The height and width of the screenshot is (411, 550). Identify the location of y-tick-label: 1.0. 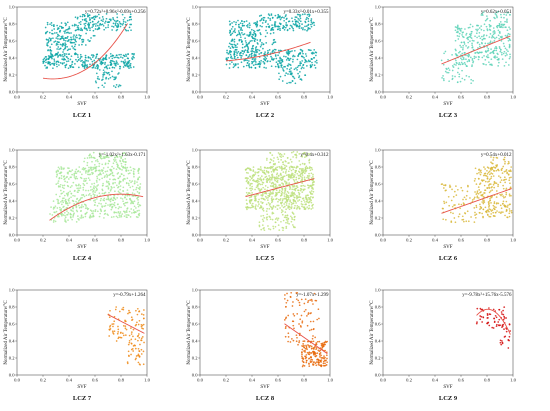
(378, 7).